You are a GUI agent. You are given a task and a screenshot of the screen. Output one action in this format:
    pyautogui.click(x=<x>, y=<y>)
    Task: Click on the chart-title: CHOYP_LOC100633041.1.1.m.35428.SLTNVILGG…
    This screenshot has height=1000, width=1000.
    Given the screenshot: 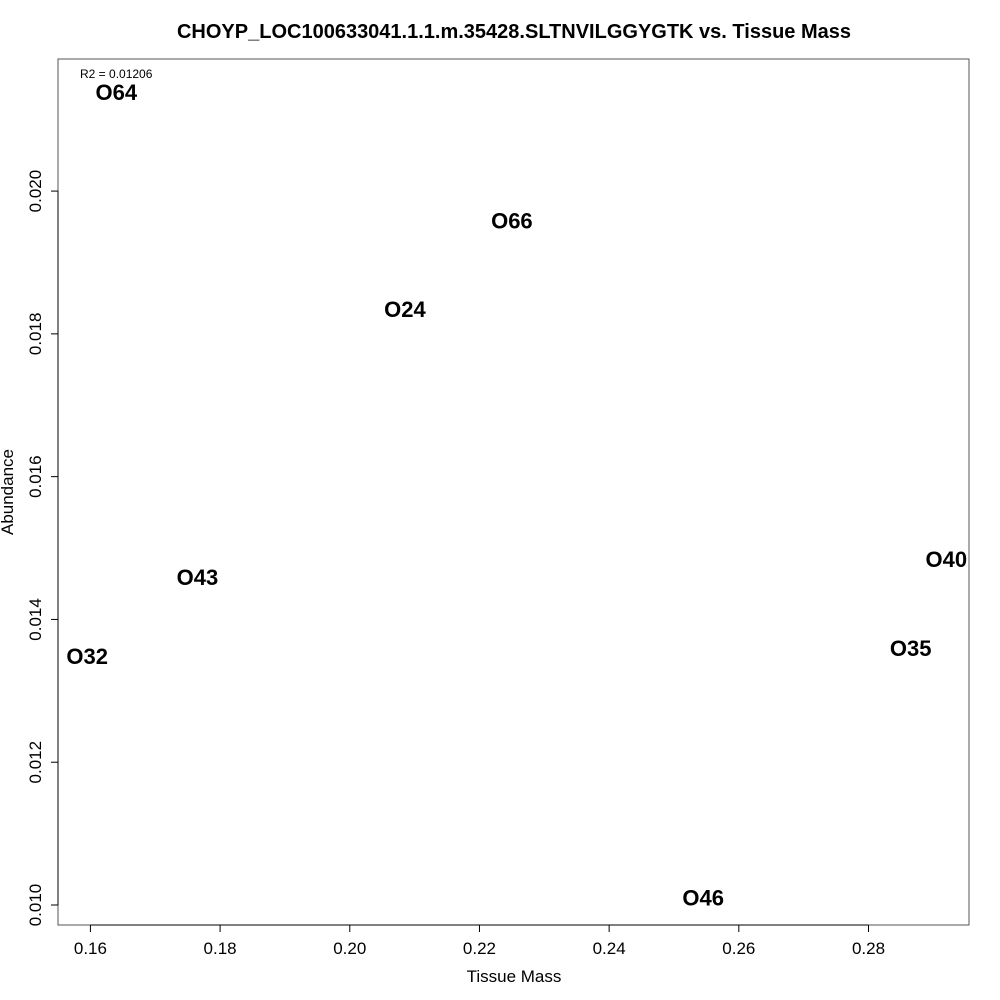 What is the action you would take?
    pyautogui.click(x=514, y=32)
    